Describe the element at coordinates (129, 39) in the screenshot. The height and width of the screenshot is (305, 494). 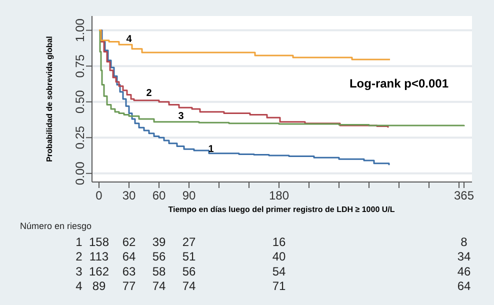
I see `annotation: 4` at that location.